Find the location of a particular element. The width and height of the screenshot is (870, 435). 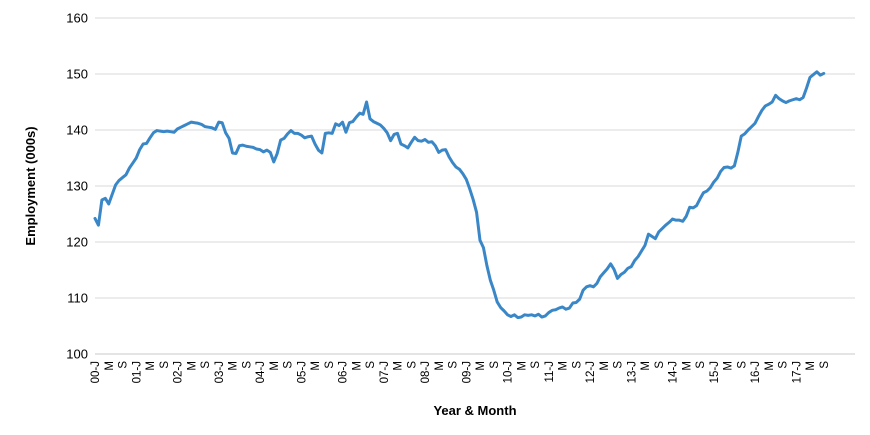

y-tick-label: 110 is located at coordinates (77, 298).